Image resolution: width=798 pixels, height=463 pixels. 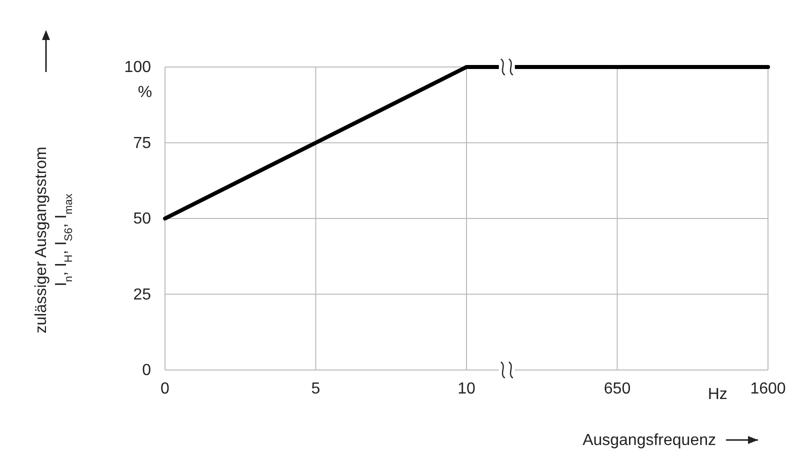 What do you see at coordinates (467, 389) in the screenshot?
I see `x-tick-label: 10` at bounding box center [467, 389].